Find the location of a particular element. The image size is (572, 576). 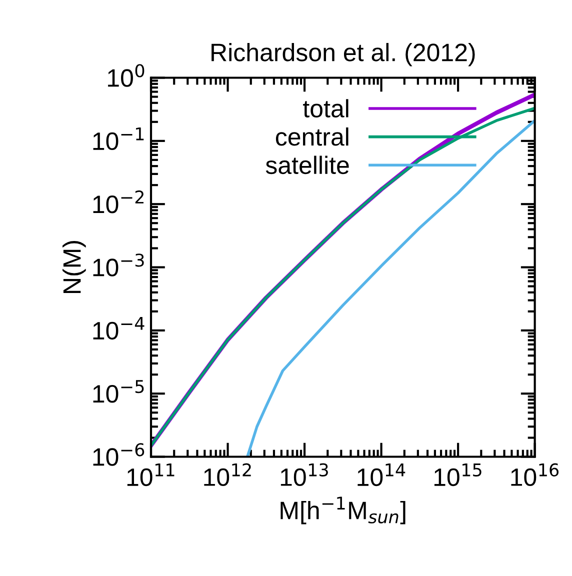

legend-label: satellite is located at coordinates (307, 165).